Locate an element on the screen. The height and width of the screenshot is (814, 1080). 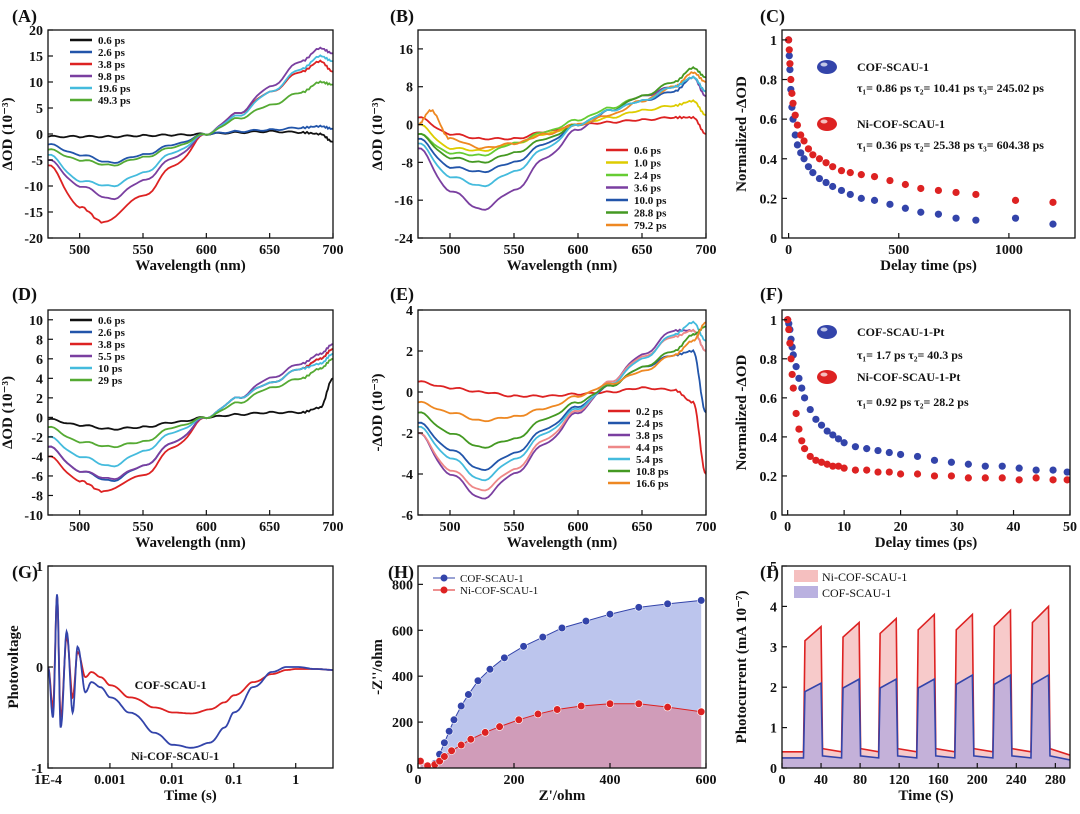
legend-label: 16.6 ps is located at coordinates (652, 484).